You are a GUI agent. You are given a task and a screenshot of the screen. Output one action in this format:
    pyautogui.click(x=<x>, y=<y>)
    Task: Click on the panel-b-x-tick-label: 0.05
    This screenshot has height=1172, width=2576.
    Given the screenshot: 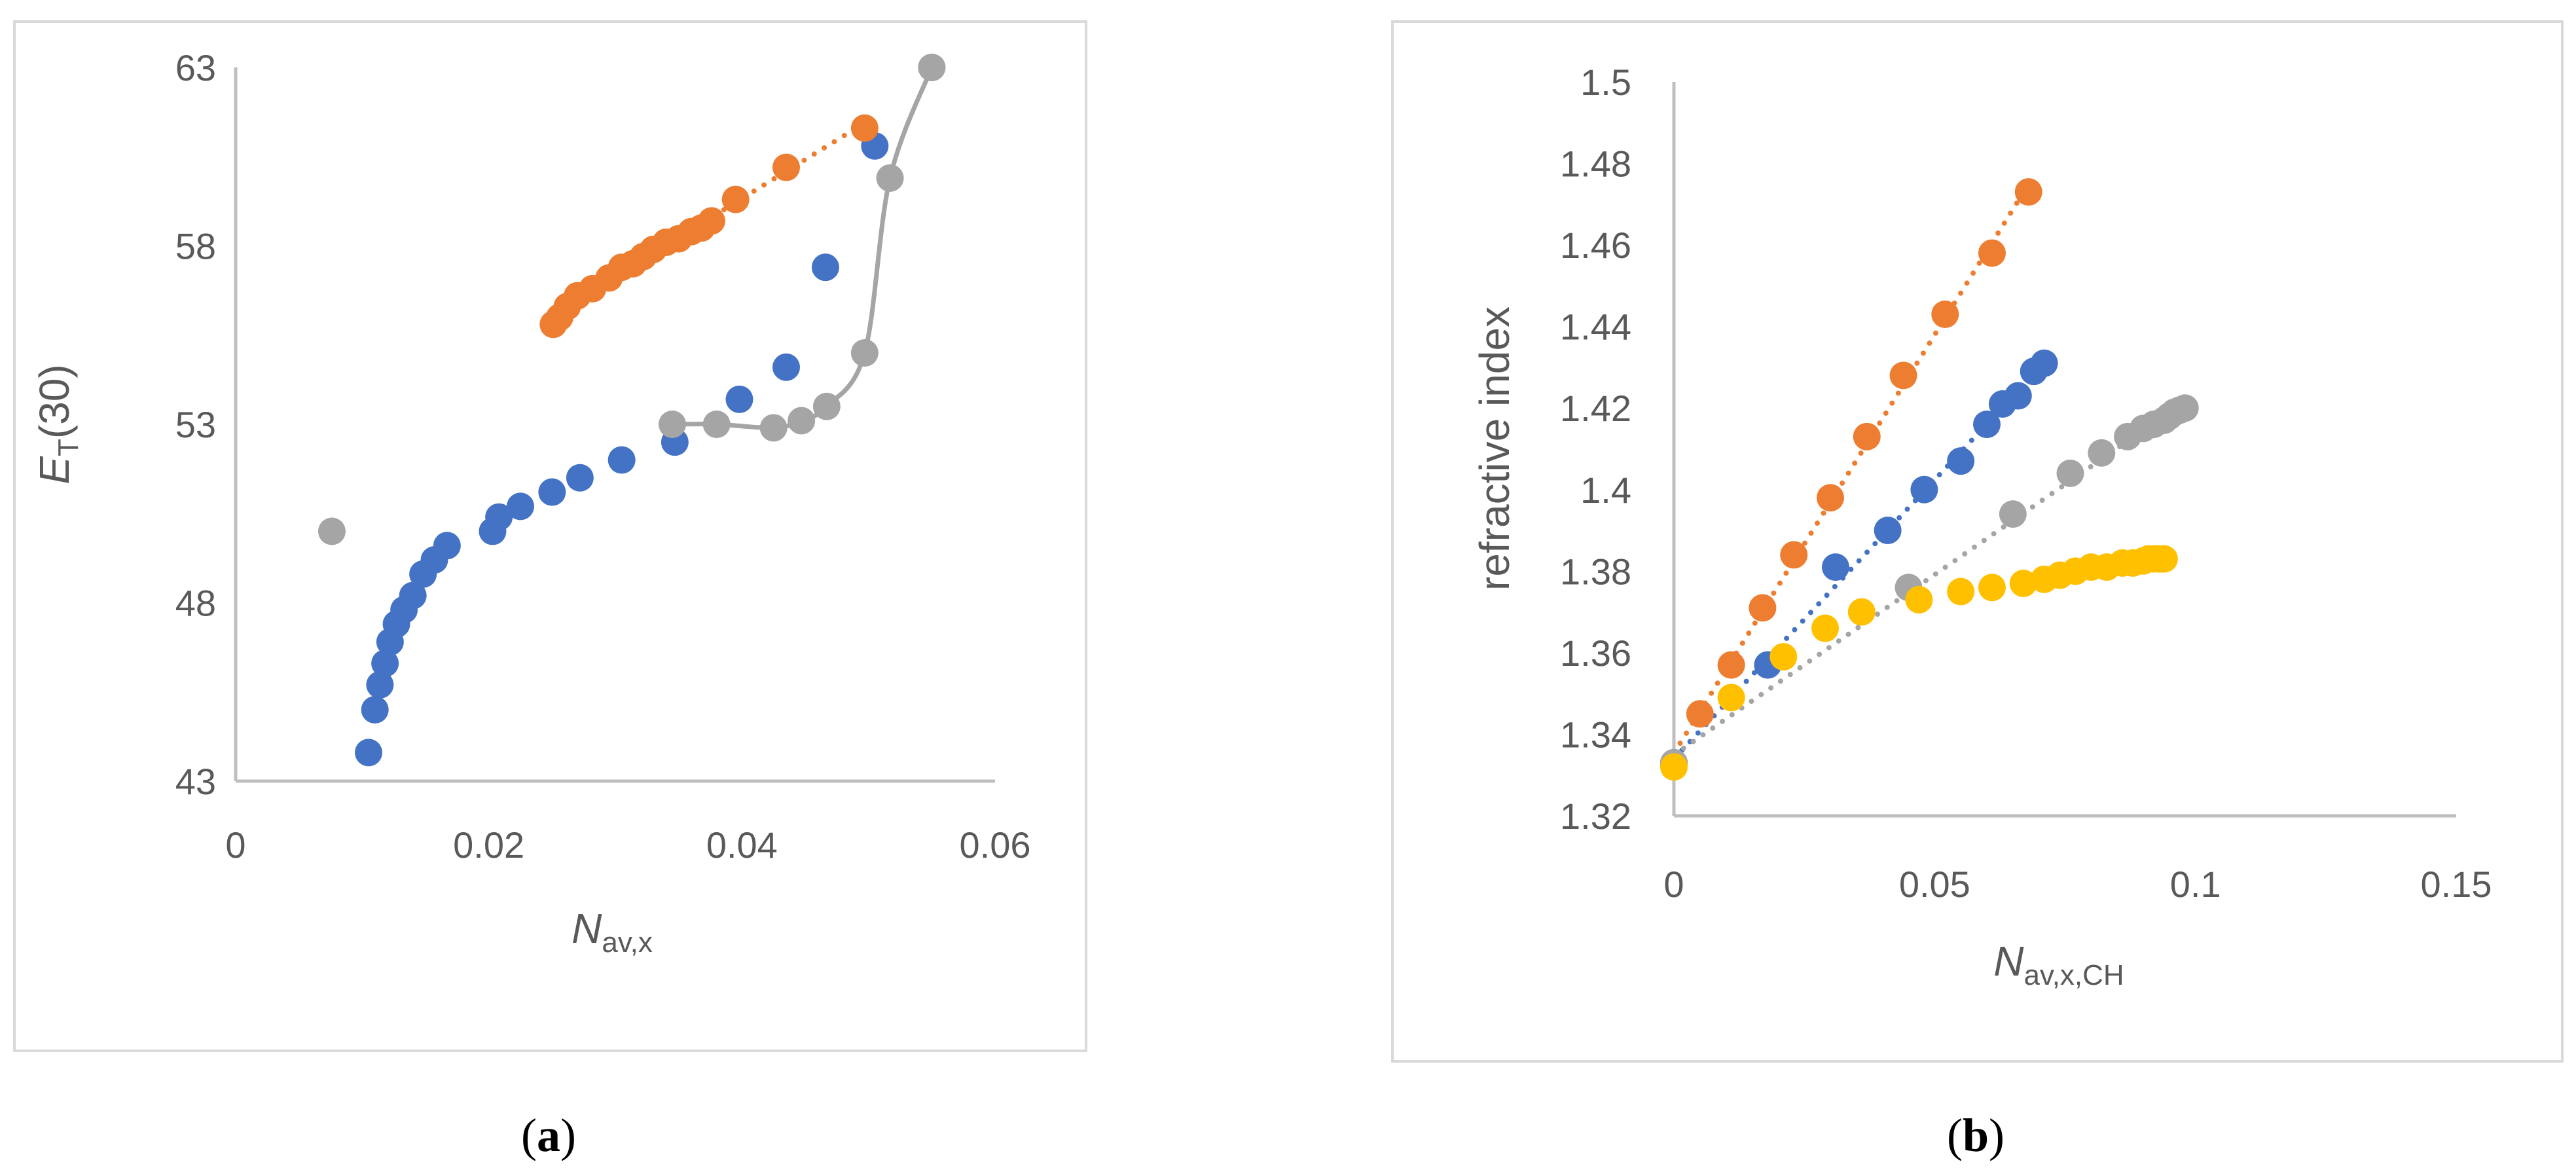 What is the action you would take?
    pyautogui.click(x=1934, y=884)
    